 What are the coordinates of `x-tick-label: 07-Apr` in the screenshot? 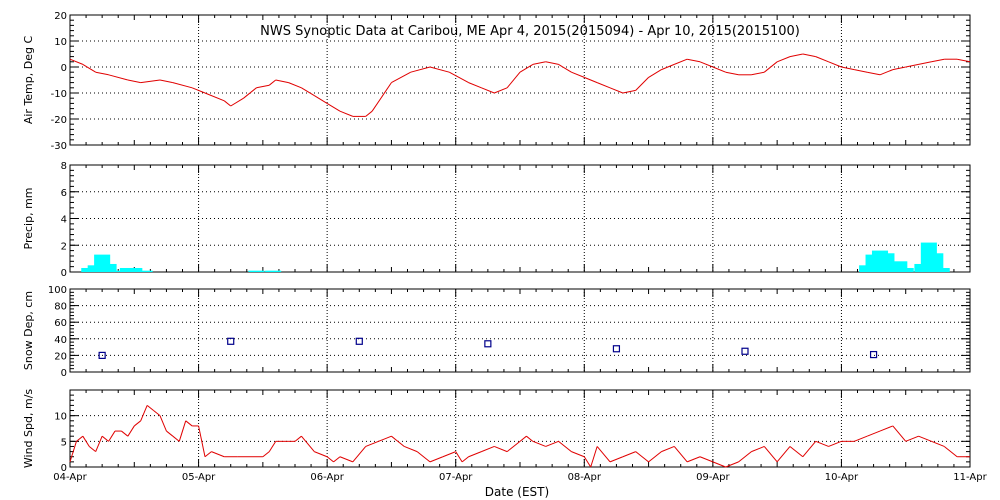 It's located at (456, 477).